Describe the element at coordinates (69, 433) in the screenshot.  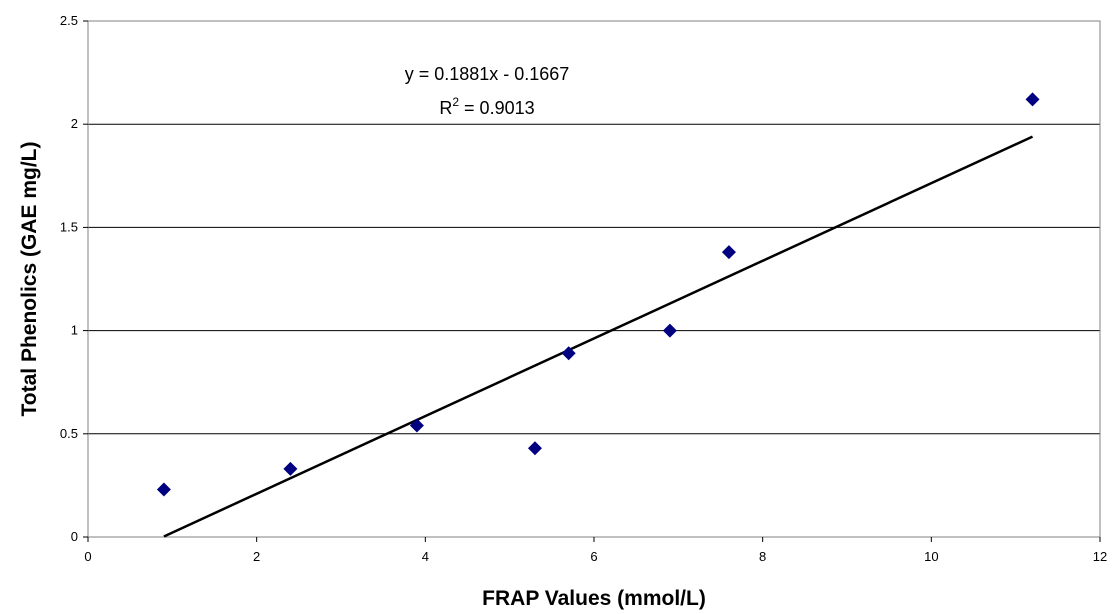
I see `y-tick-label: 0.5` at that location.